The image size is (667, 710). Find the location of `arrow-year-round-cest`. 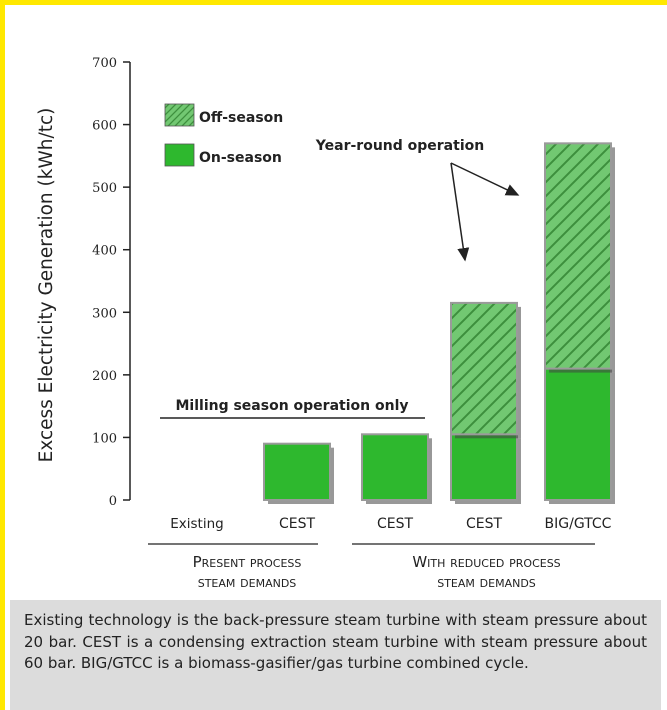

arrow-year-round-cest is located at coordinates (460, 212).